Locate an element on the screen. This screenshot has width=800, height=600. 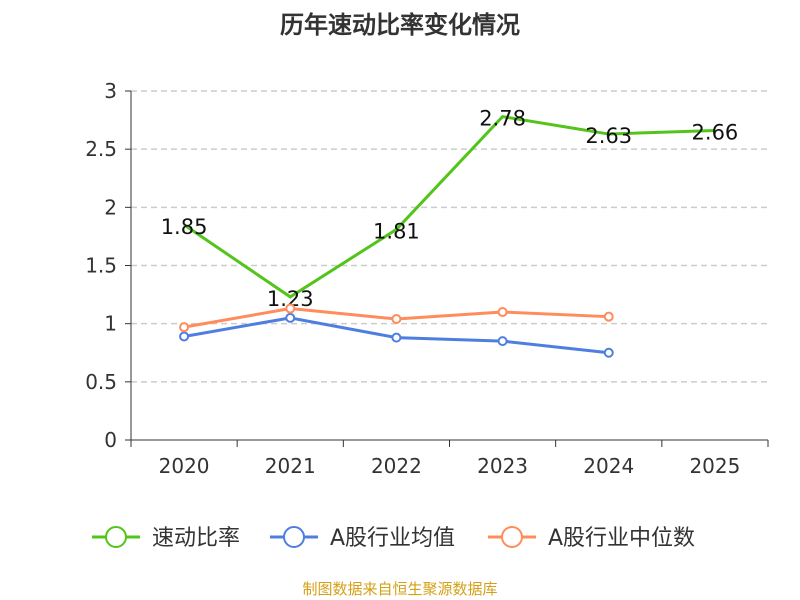
data-label: 2.66 is located at coordinates (715, 133).